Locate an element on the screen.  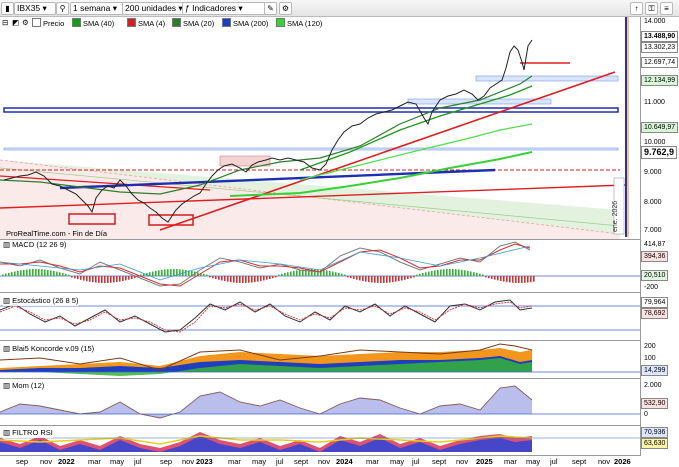
legend-item-sma4: SMA (4) is located at coordinates (146, 23).